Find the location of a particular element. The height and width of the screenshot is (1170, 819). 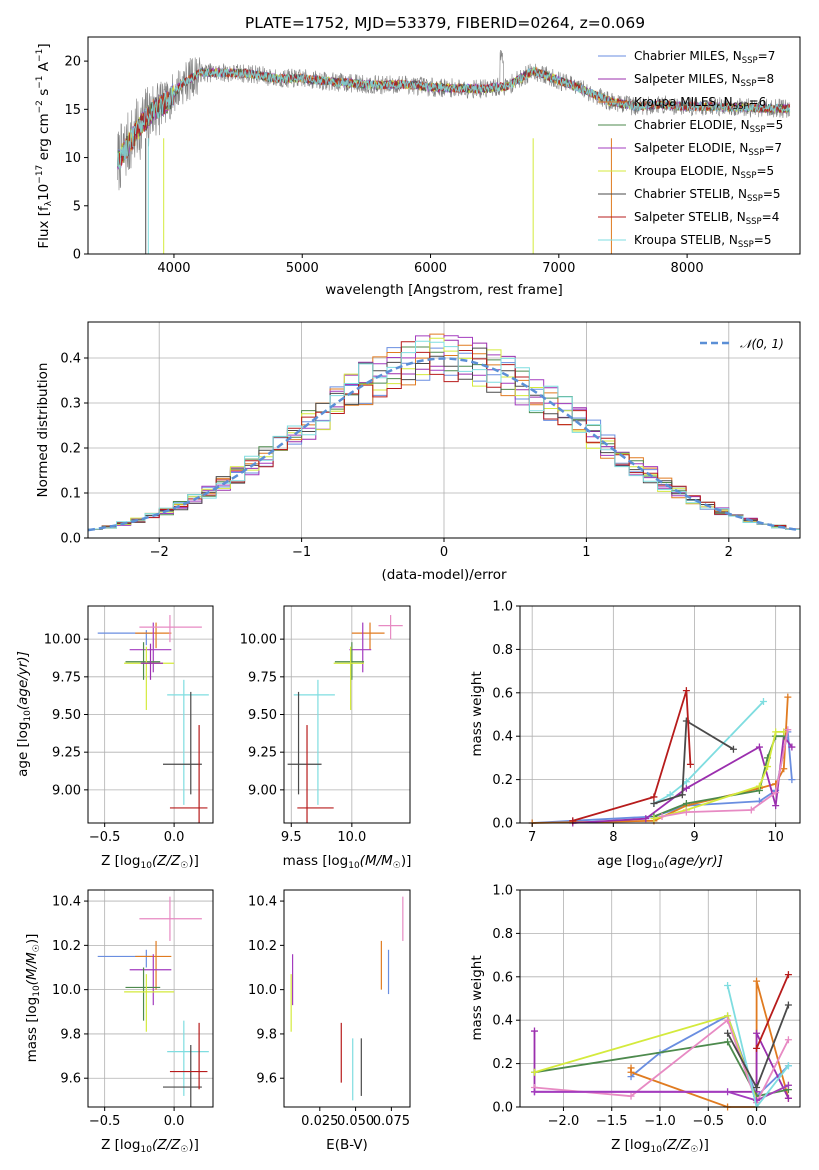

x-tick-label: 5000 is located at coordinates (302, 268).